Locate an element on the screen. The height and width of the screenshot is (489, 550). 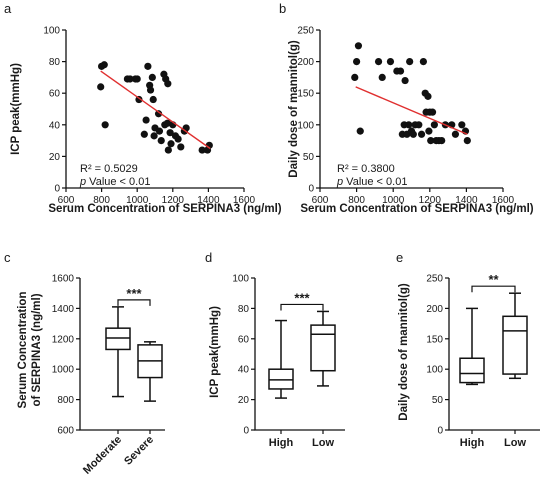
fit-line-b is located at coordinates (411, 110).